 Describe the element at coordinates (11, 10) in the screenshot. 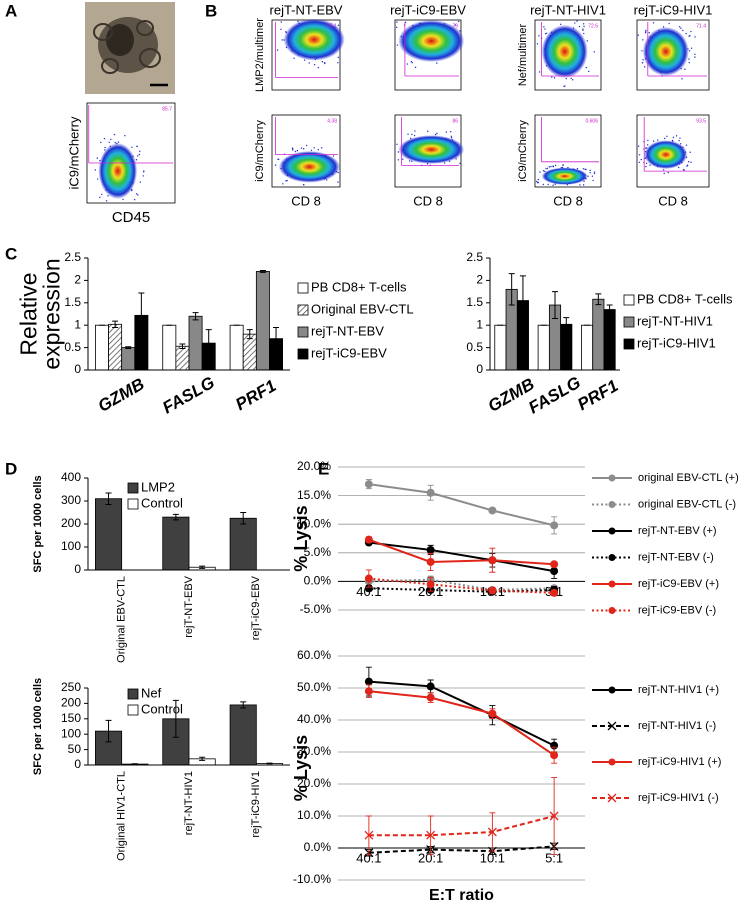

I see `panel-label: A` at that location.